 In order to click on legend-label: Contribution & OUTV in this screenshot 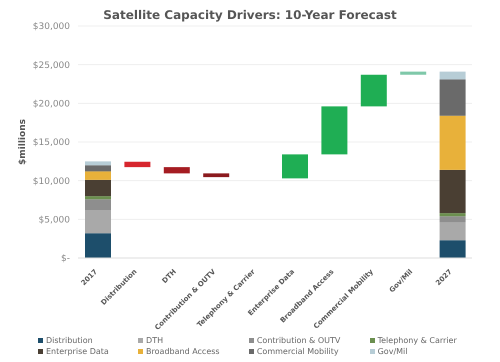, I will do `click(298, 340)`.